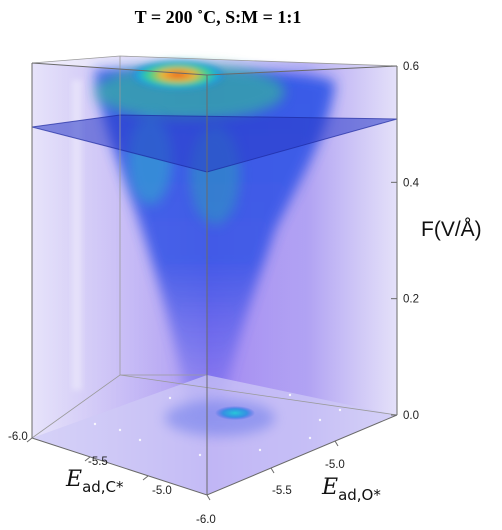 The width and height of the screenshot is (502, 530). What do you see at coordinates (329, 487) in the screenshot?
I see `y-axis-label-main: E` at bounding box center [329, 487].